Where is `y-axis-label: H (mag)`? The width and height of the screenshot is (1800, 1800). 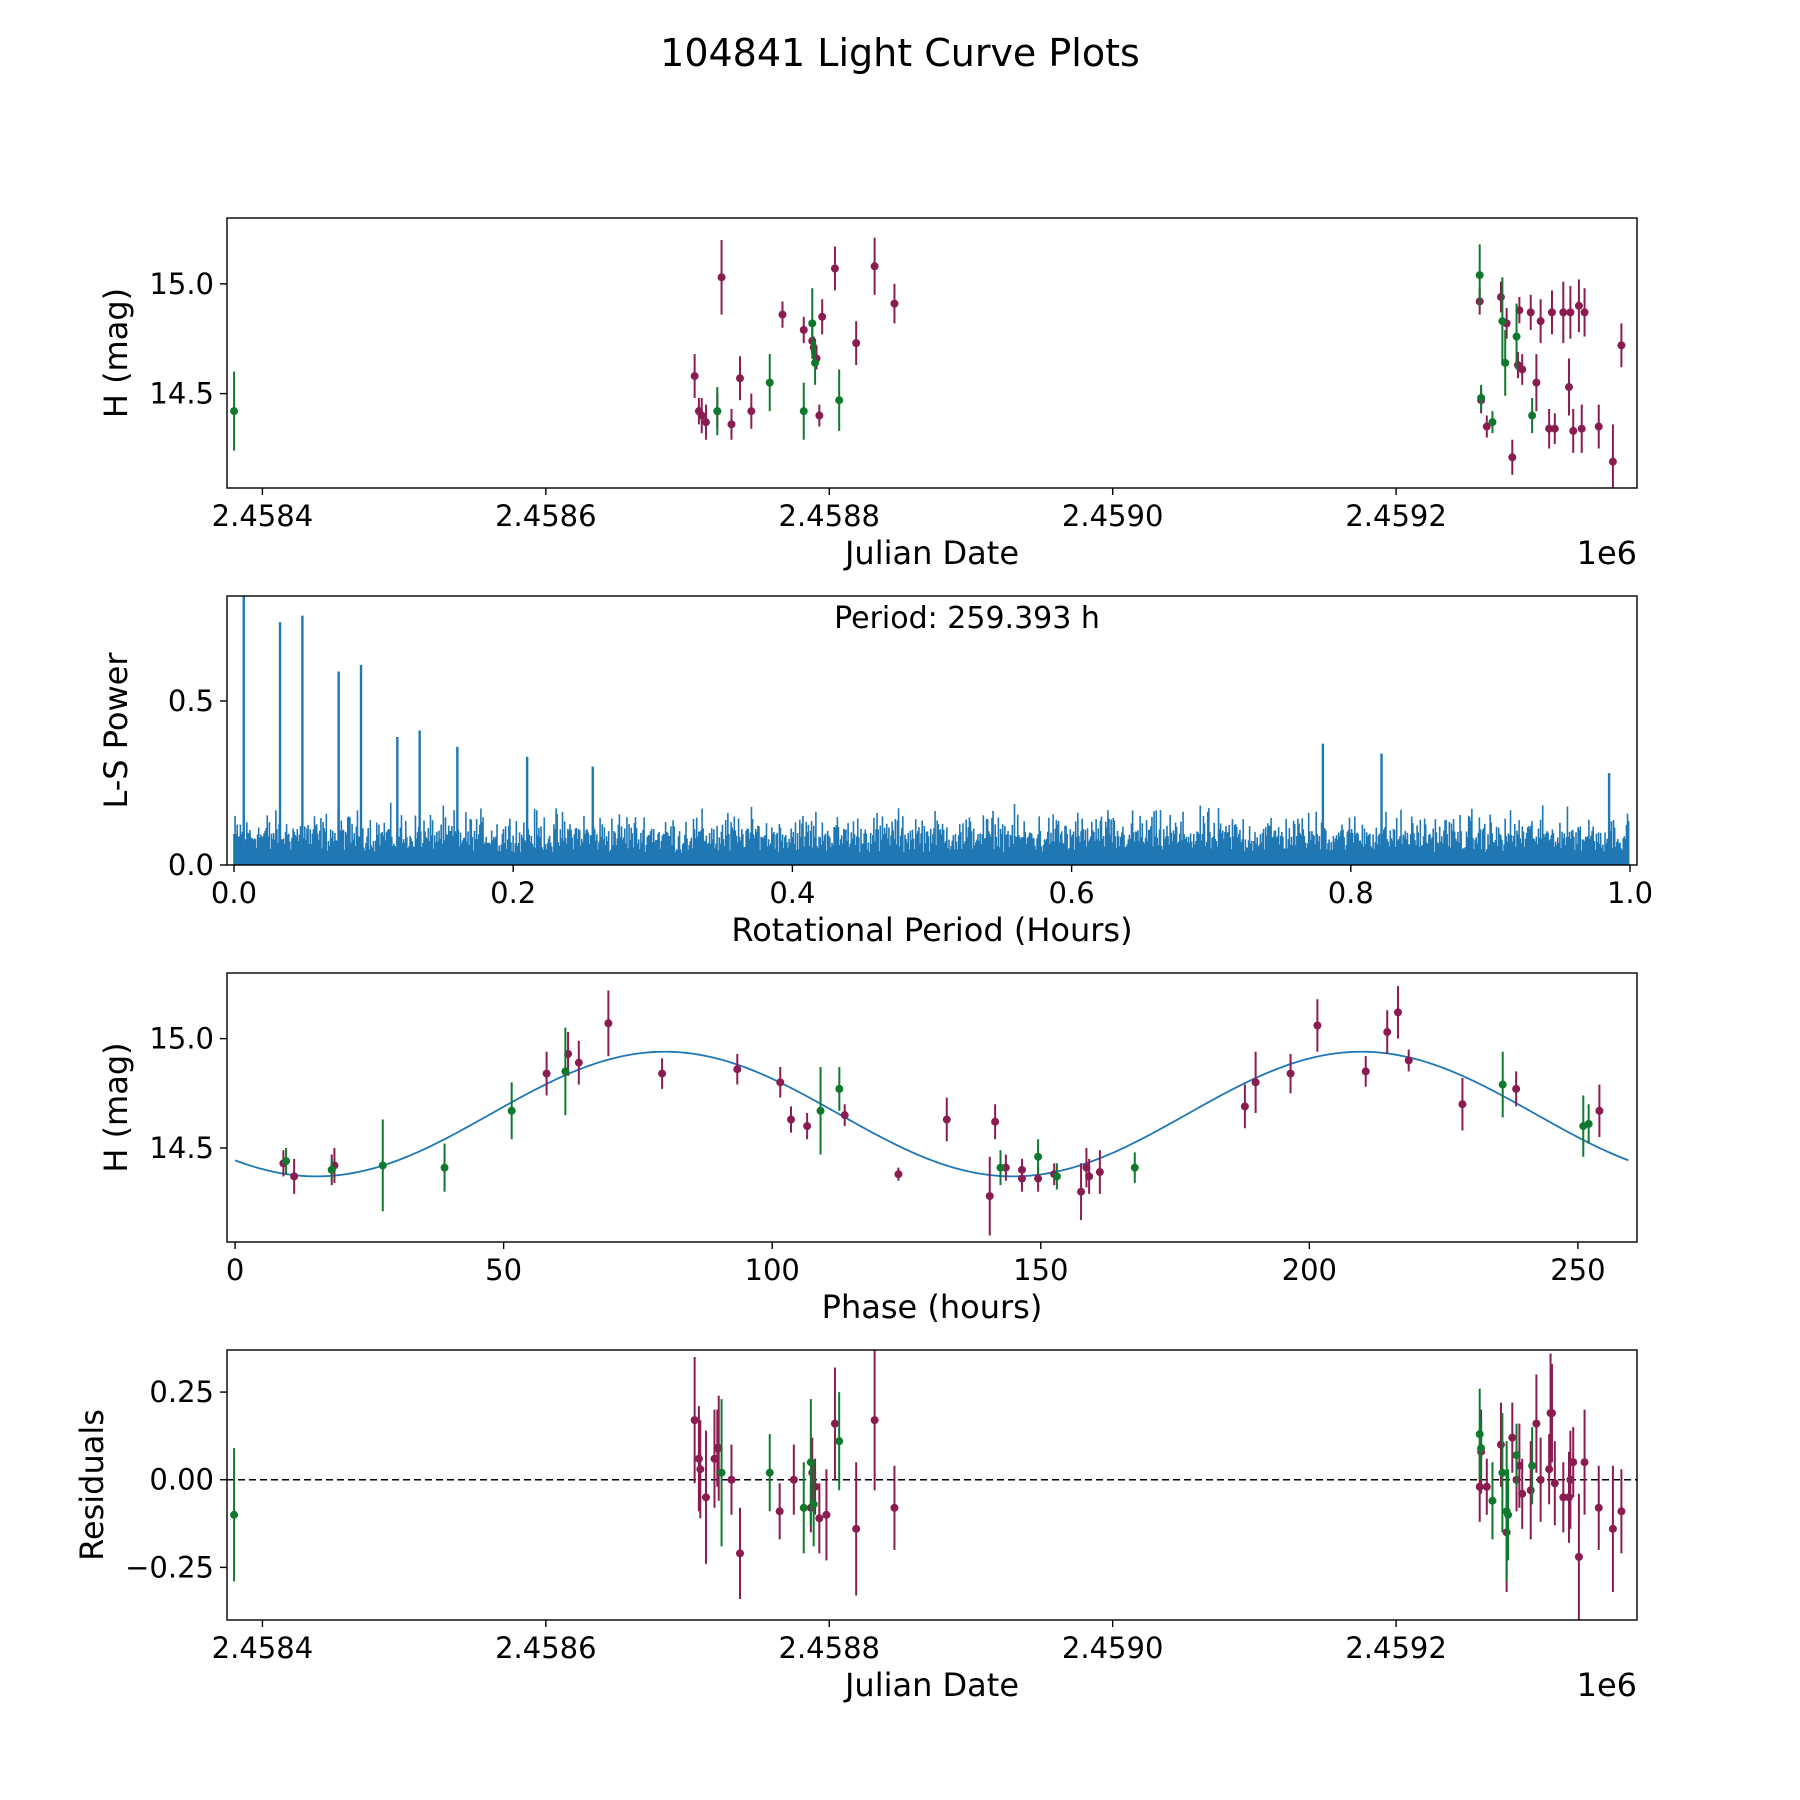
y-axis-label: H (mag) is located at coordinates (116, 1107).